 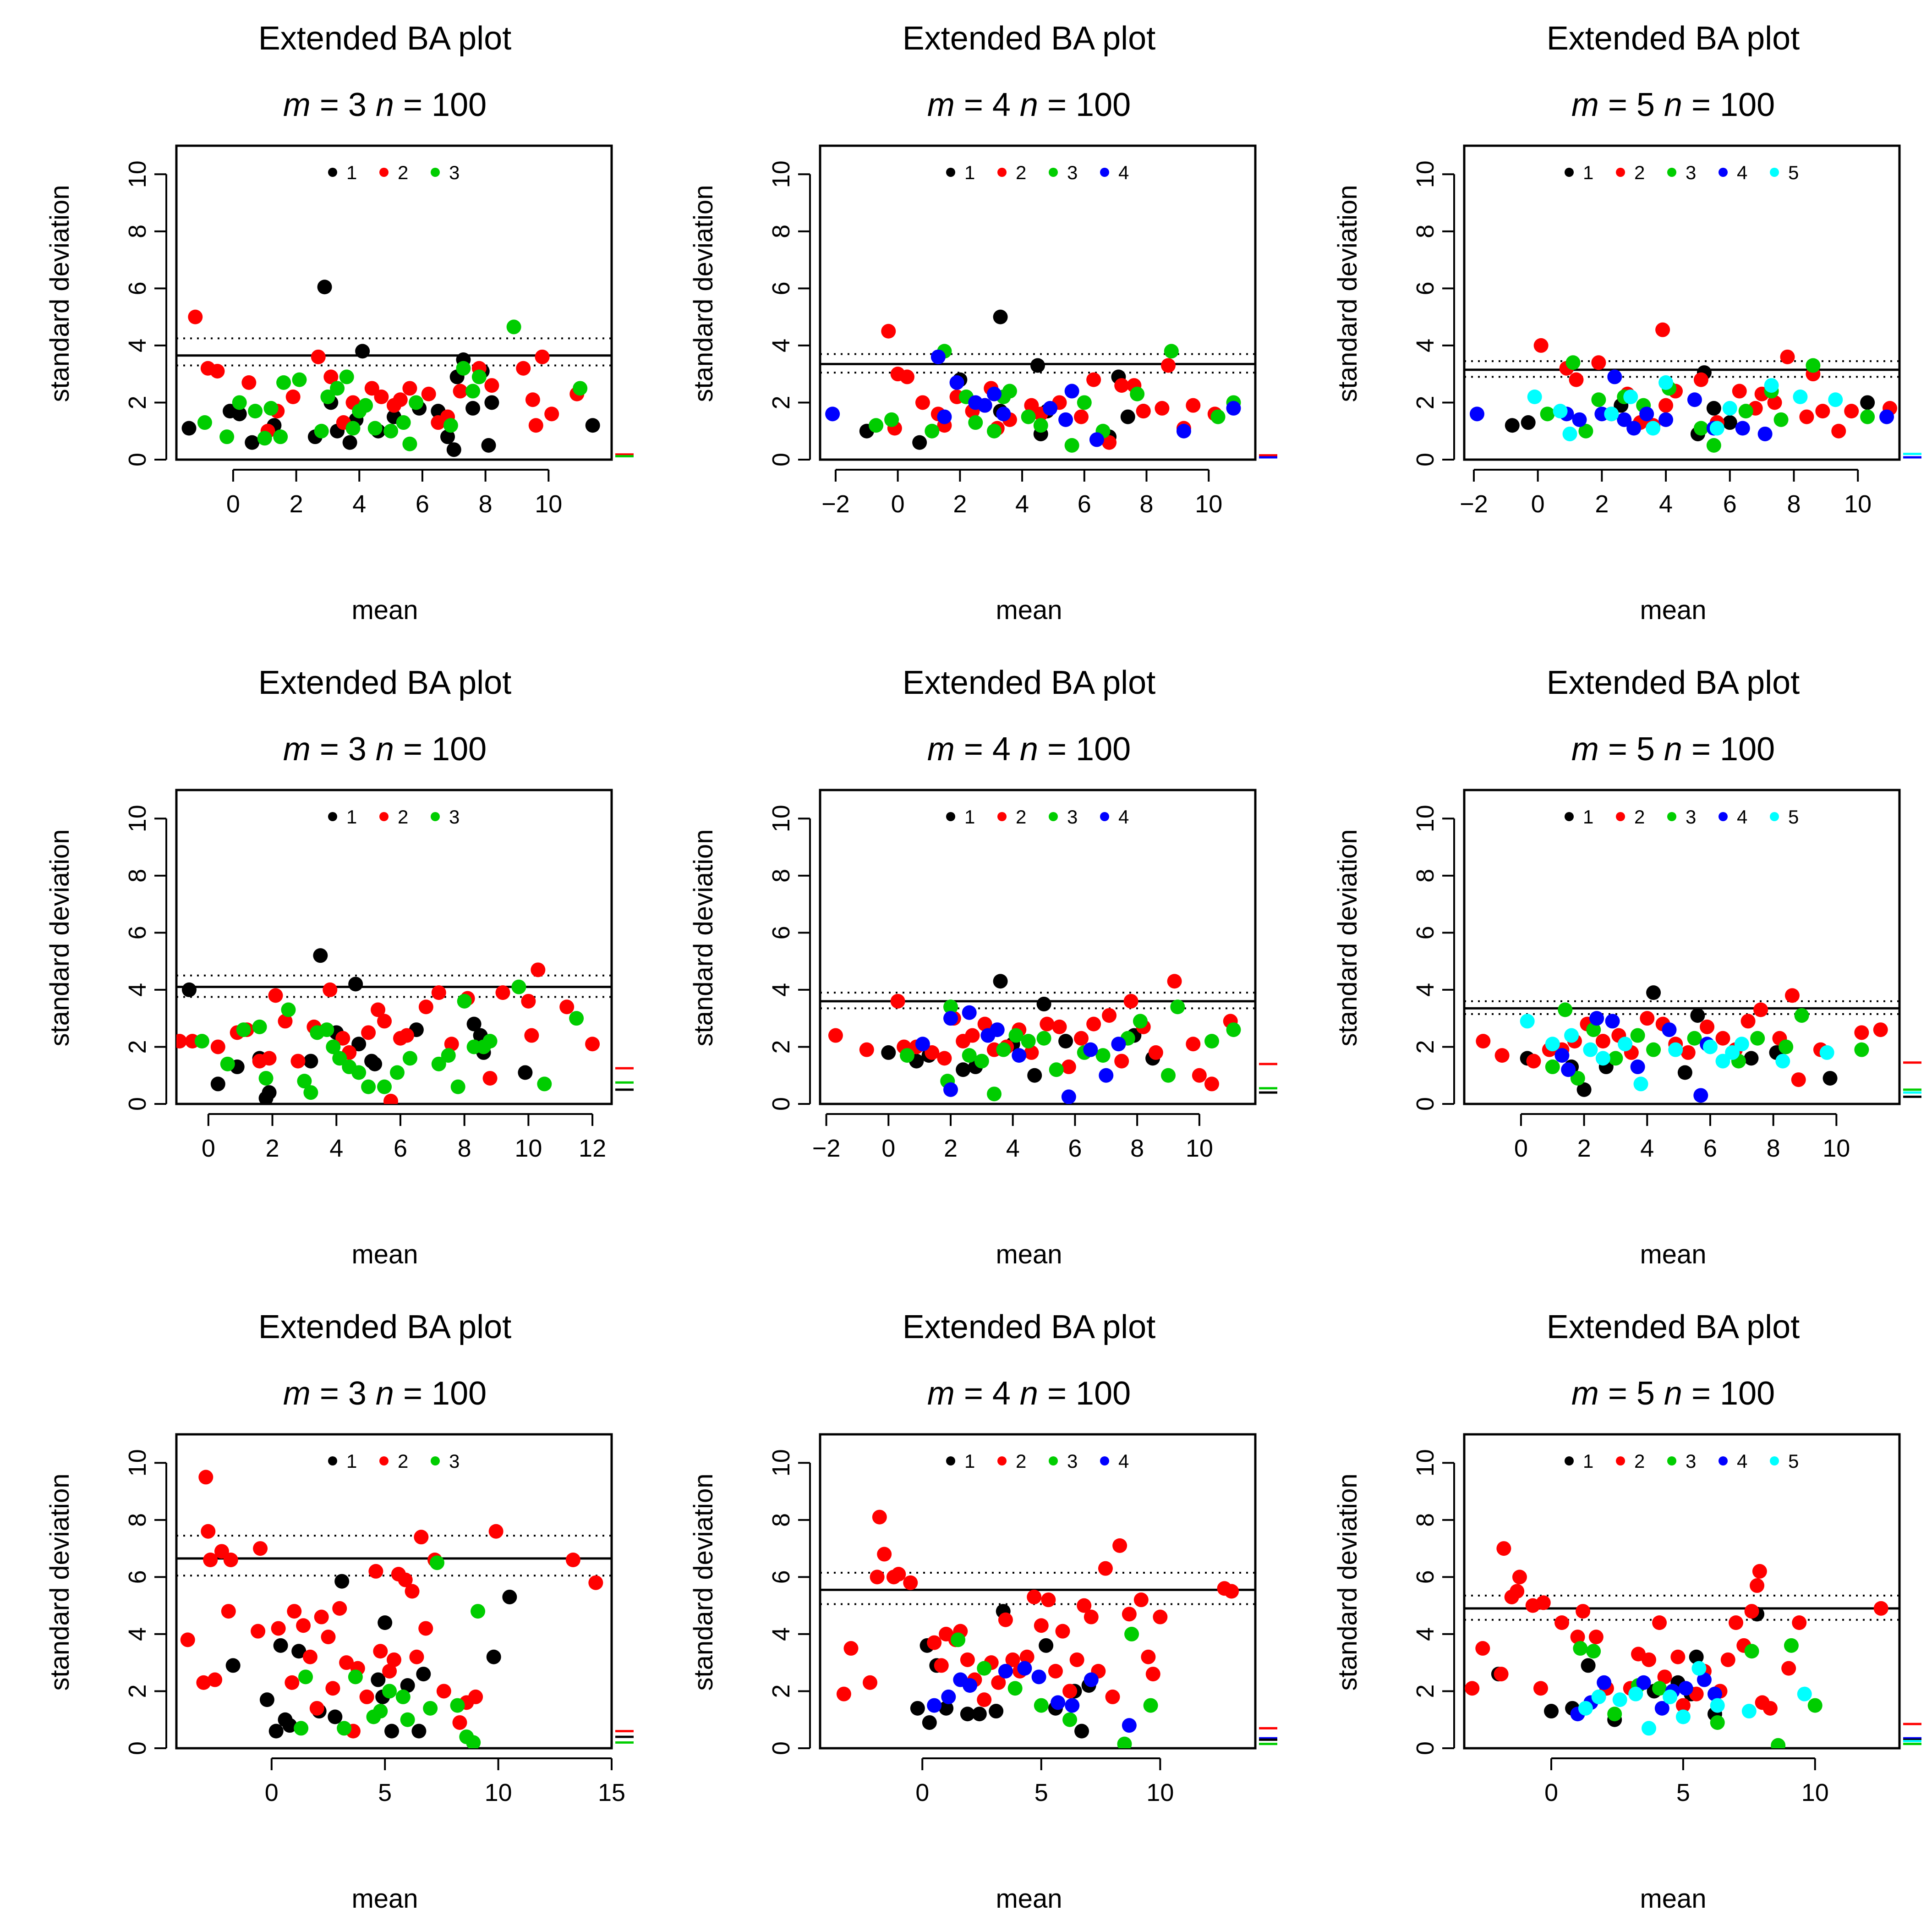 What do you see at coordinates (781, 1462) in the screenshot?
I see `y-tick-label: 10` at bounding box center [781, 1462].